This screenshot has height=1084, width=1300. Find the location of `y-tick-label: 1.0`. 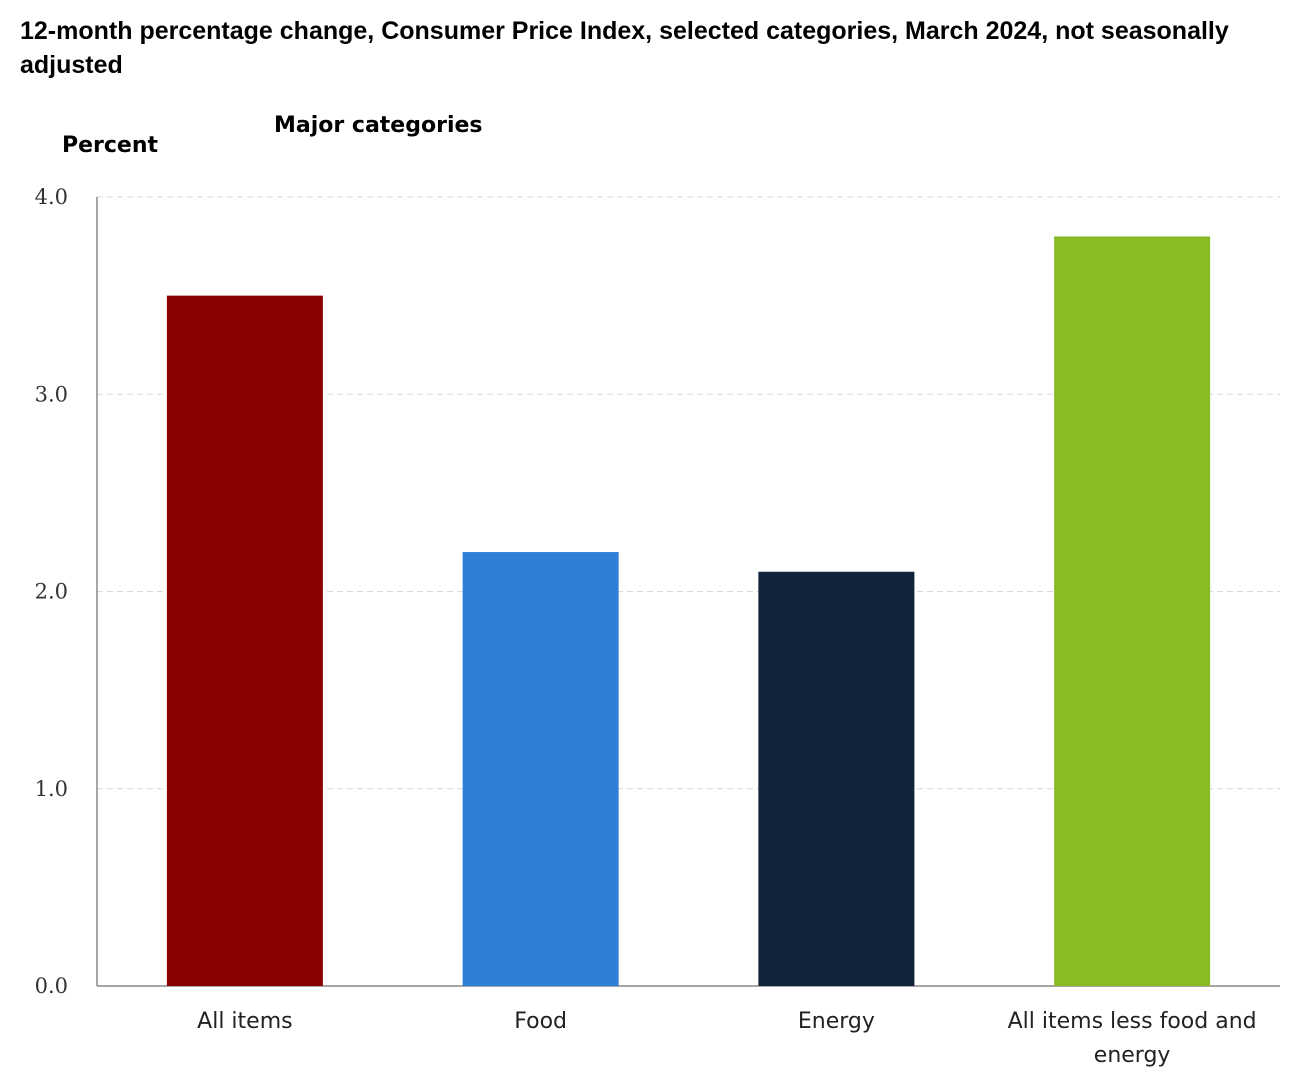

y-tick-label: 1.0 is located at coordinates (51, 789).